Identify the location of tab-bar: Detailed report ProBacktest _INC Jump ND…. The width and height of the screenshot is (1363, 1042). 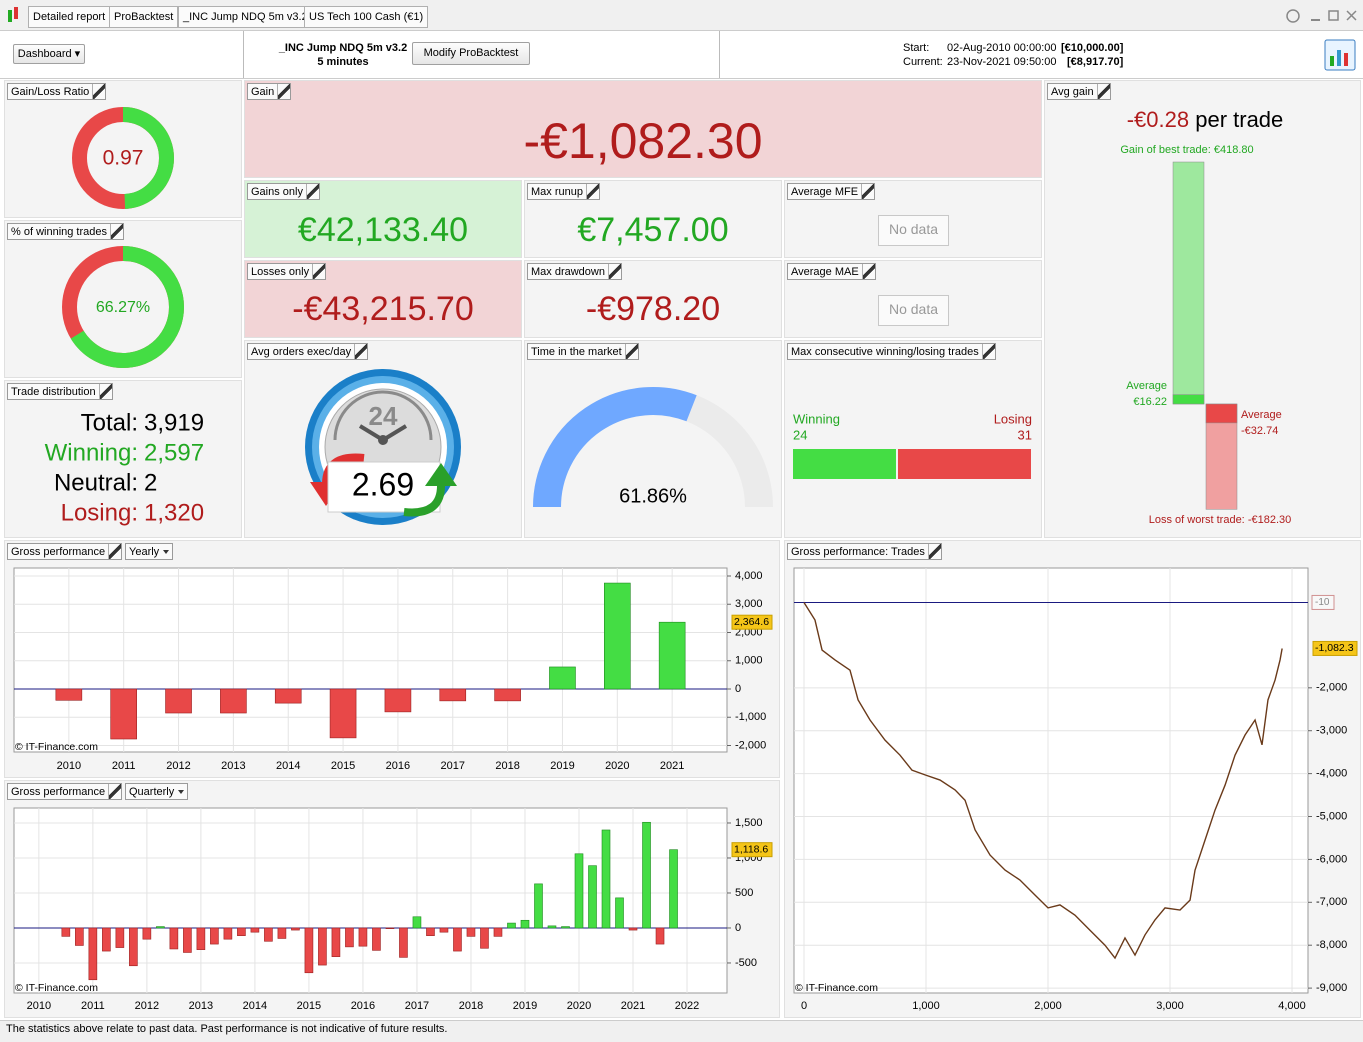
(681, 15).